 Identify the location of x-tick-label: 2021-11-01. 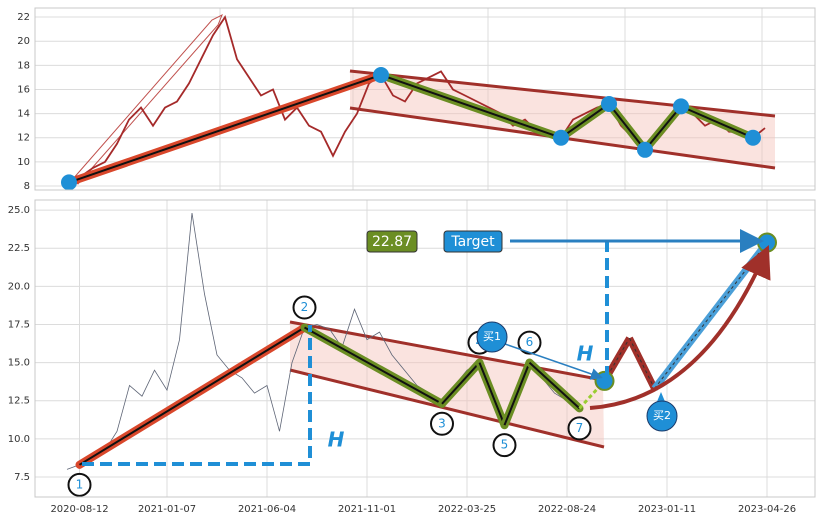
(367, 509).